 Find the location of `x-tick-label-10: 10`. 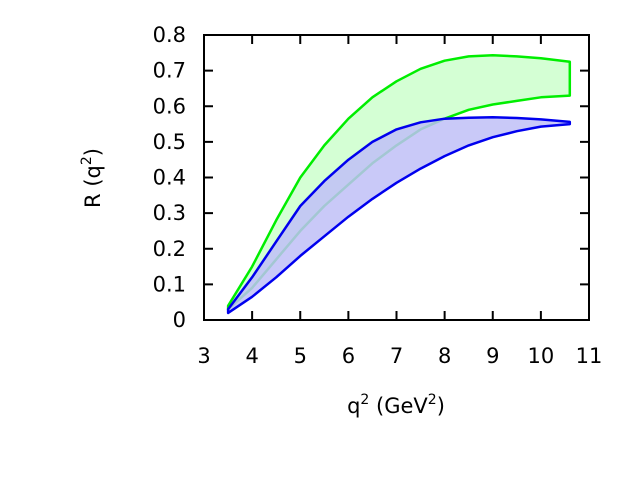

x-tick-label-10: 10 is located at coordinates (541, 356).